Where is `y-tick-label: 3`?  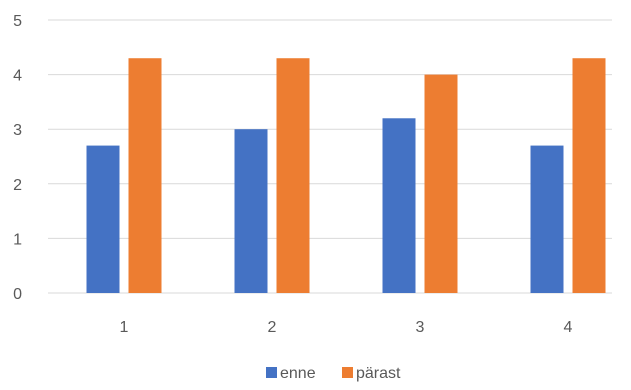
y-tick-label: 3 is located at coordinates (17, 130).